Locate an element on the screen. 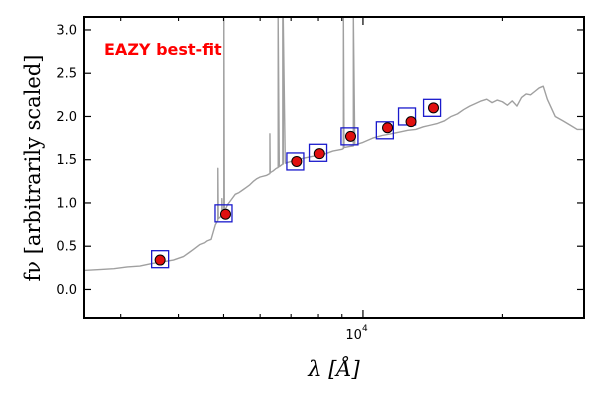  y-tick-label: 0.5 is located at coordinates (66, 247).